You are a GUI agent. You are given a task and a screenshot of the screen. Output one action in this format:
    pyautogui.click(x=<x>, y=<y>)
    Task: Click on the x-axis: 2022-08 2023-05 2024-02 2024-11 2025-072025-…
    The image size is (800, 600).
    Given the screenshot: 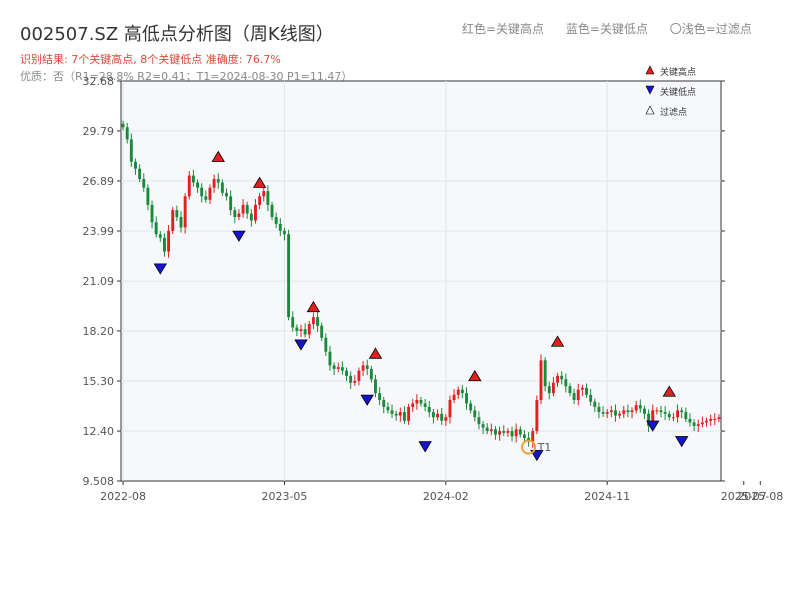 What is the action you would take?
    pyautogui.click(x=441, y=492)
    